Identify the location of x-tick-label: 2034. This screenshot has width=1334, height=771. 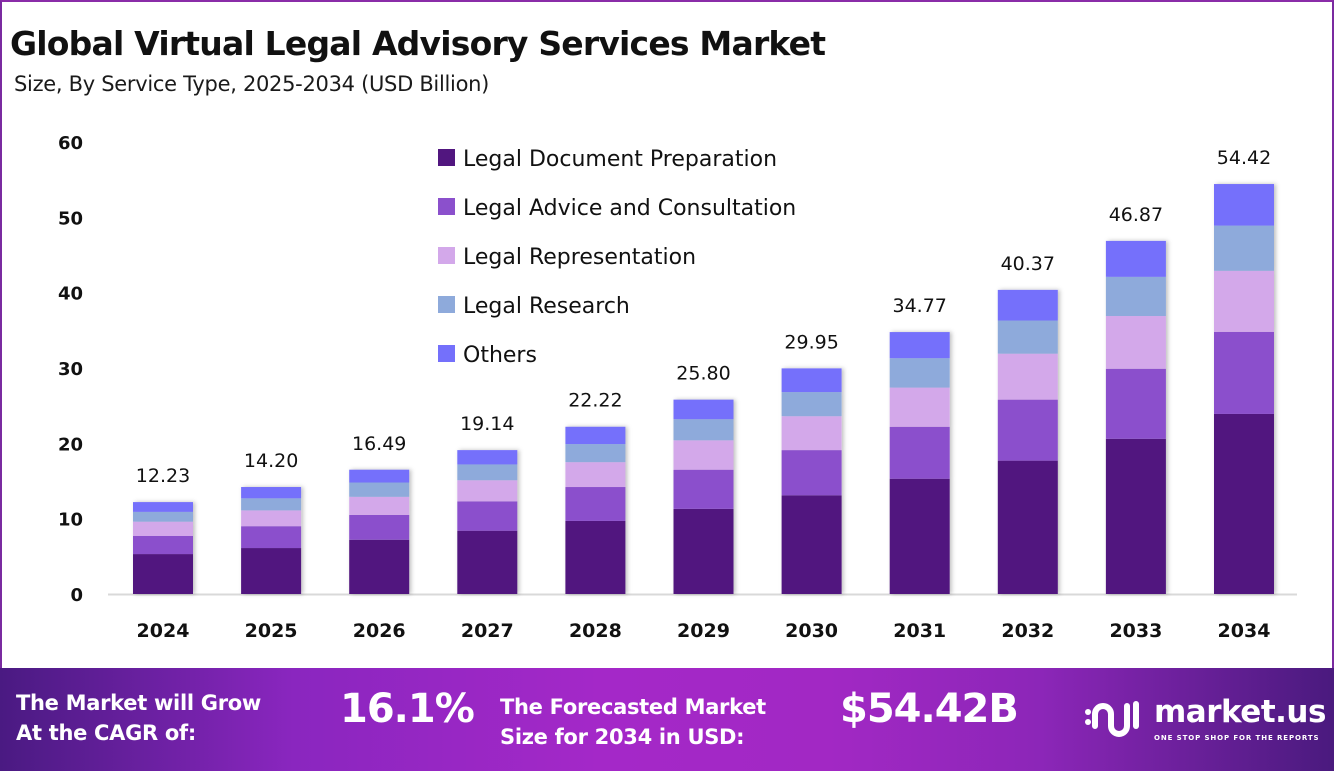
(1244, 631).